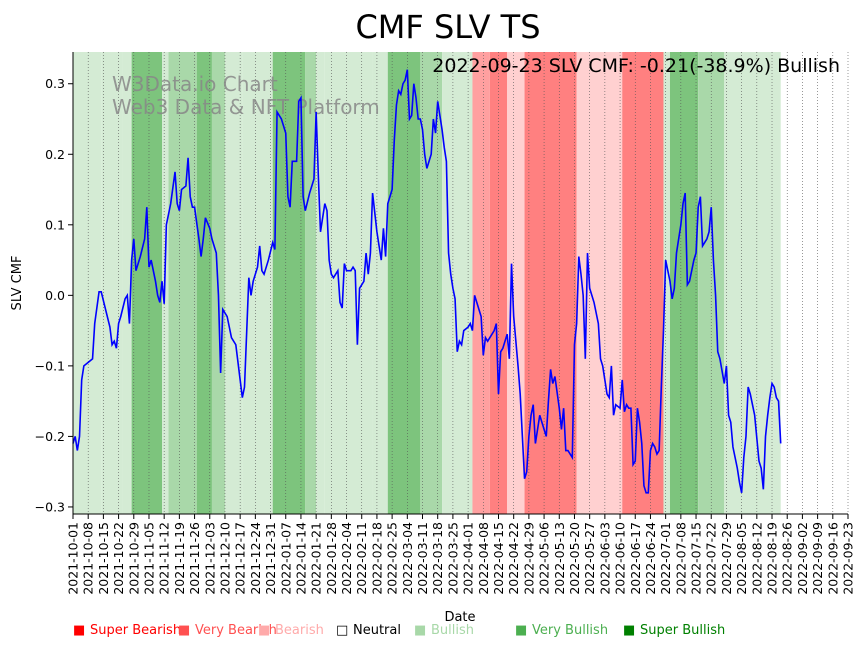 The height and width of the screenshot is (646, 864). Describe the element at coordinates (164, 558) in the screenshot. I see `x-tick-label: 2021-11-12` at that location.